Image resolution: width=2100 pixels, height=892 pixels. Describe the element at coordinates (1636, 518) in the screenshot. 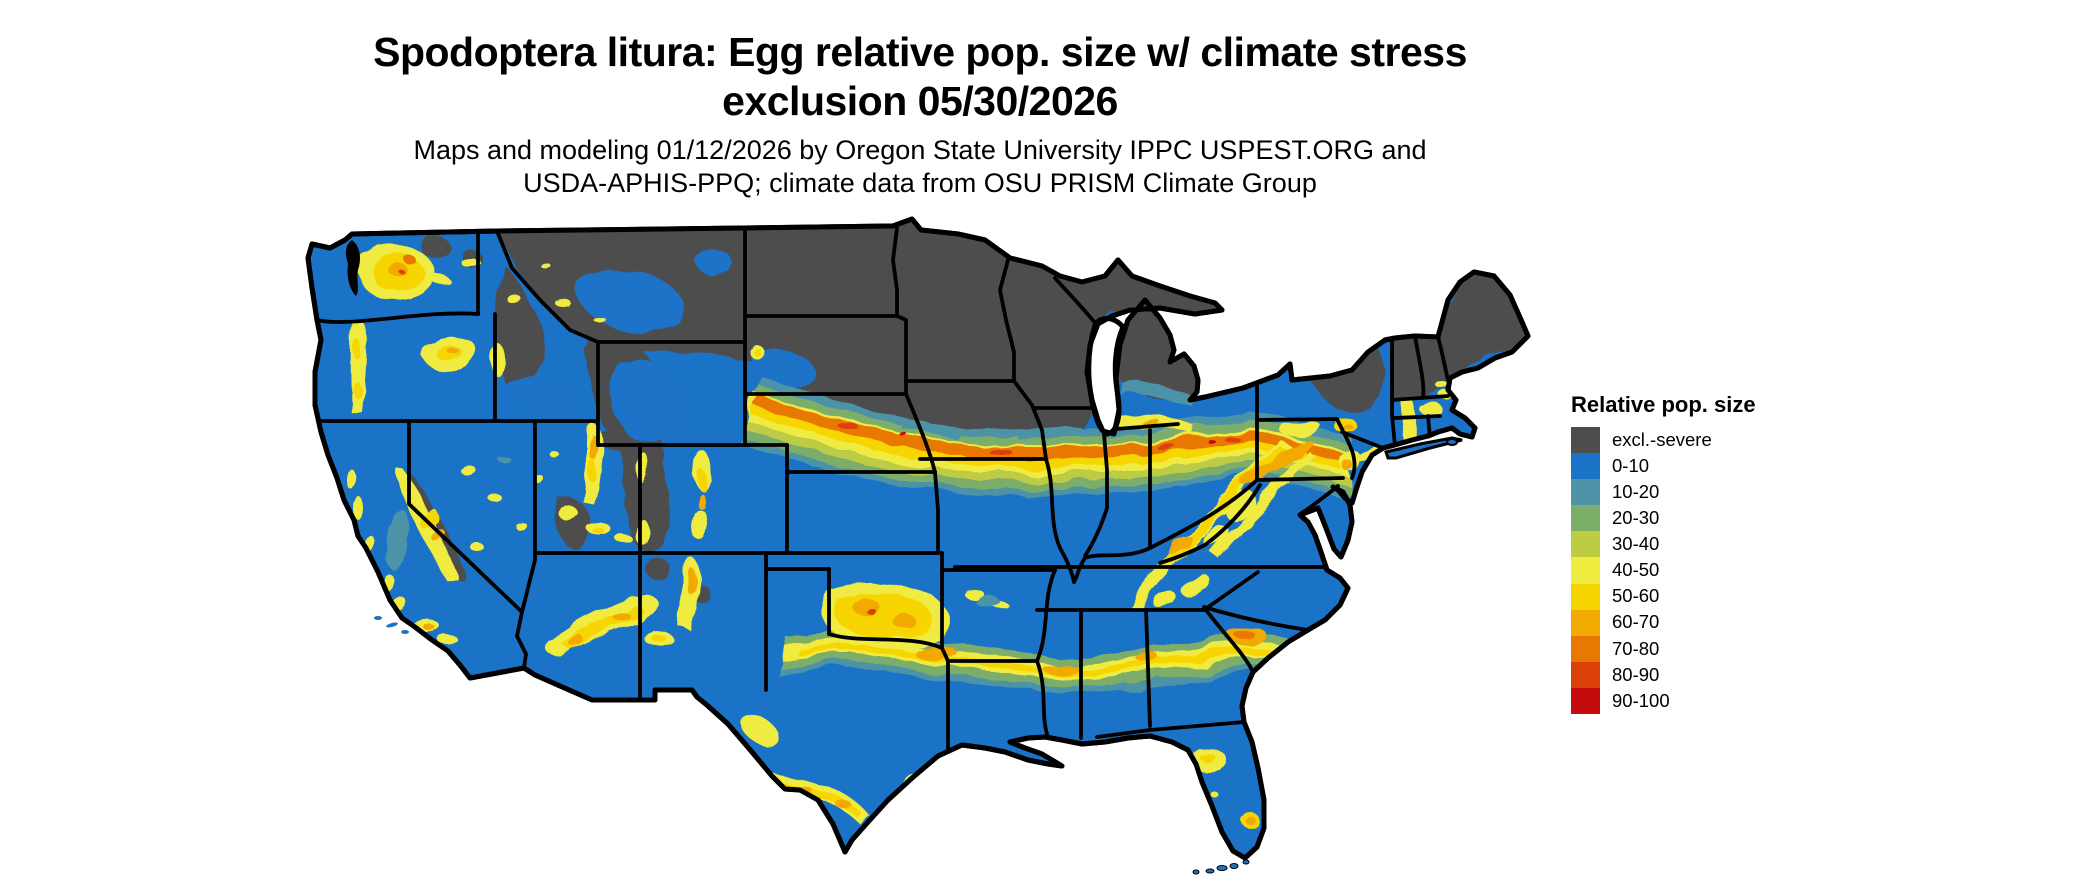

I see `legend-label: 20-30` at that location.